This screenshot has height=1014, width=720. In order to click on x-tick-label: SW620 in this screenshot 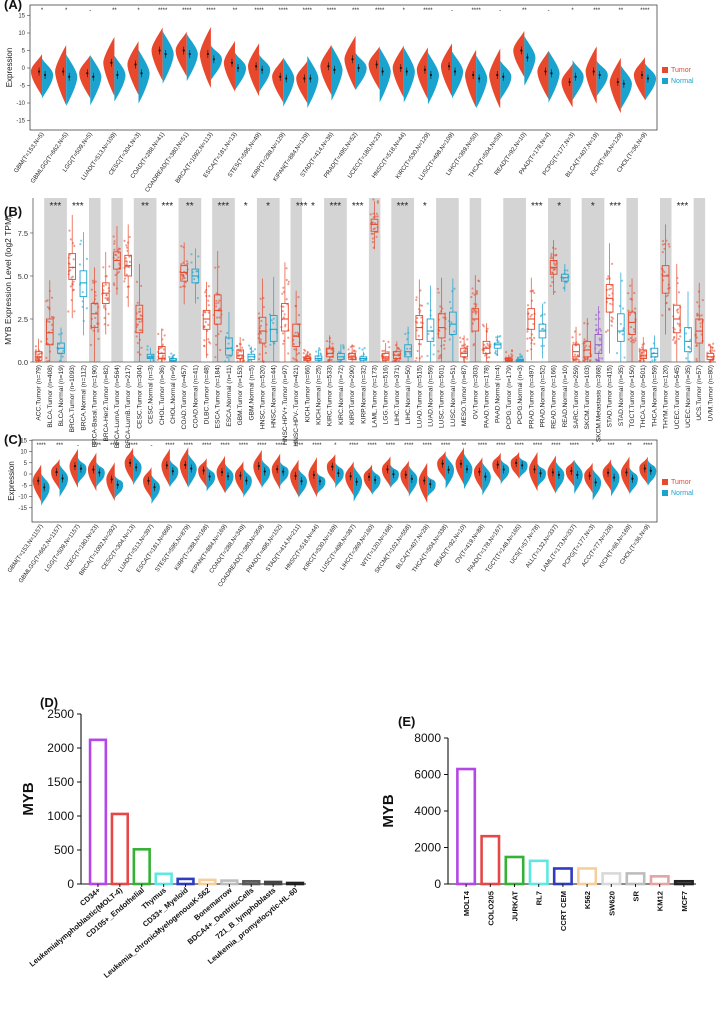, I will do `click(611, 903)`.